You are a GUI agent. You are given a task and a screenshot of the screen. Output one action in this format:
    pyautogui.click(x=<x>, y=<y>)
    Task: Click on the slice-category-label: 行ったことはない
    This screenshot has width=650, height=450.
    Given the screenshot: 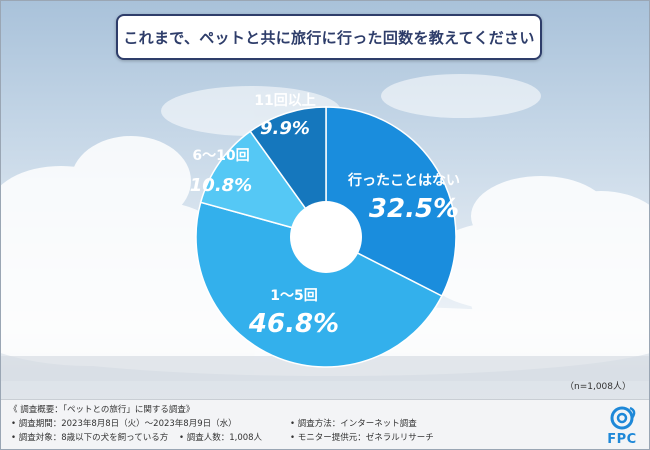 What is the action you would take?
    pyautogui.click(x=403, y=180)
    